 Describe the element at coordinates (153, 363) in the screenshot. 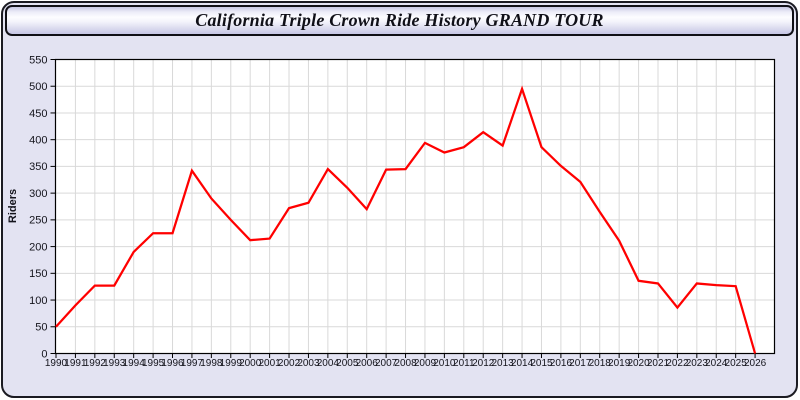

I see `svg-text: 1995` at that location.